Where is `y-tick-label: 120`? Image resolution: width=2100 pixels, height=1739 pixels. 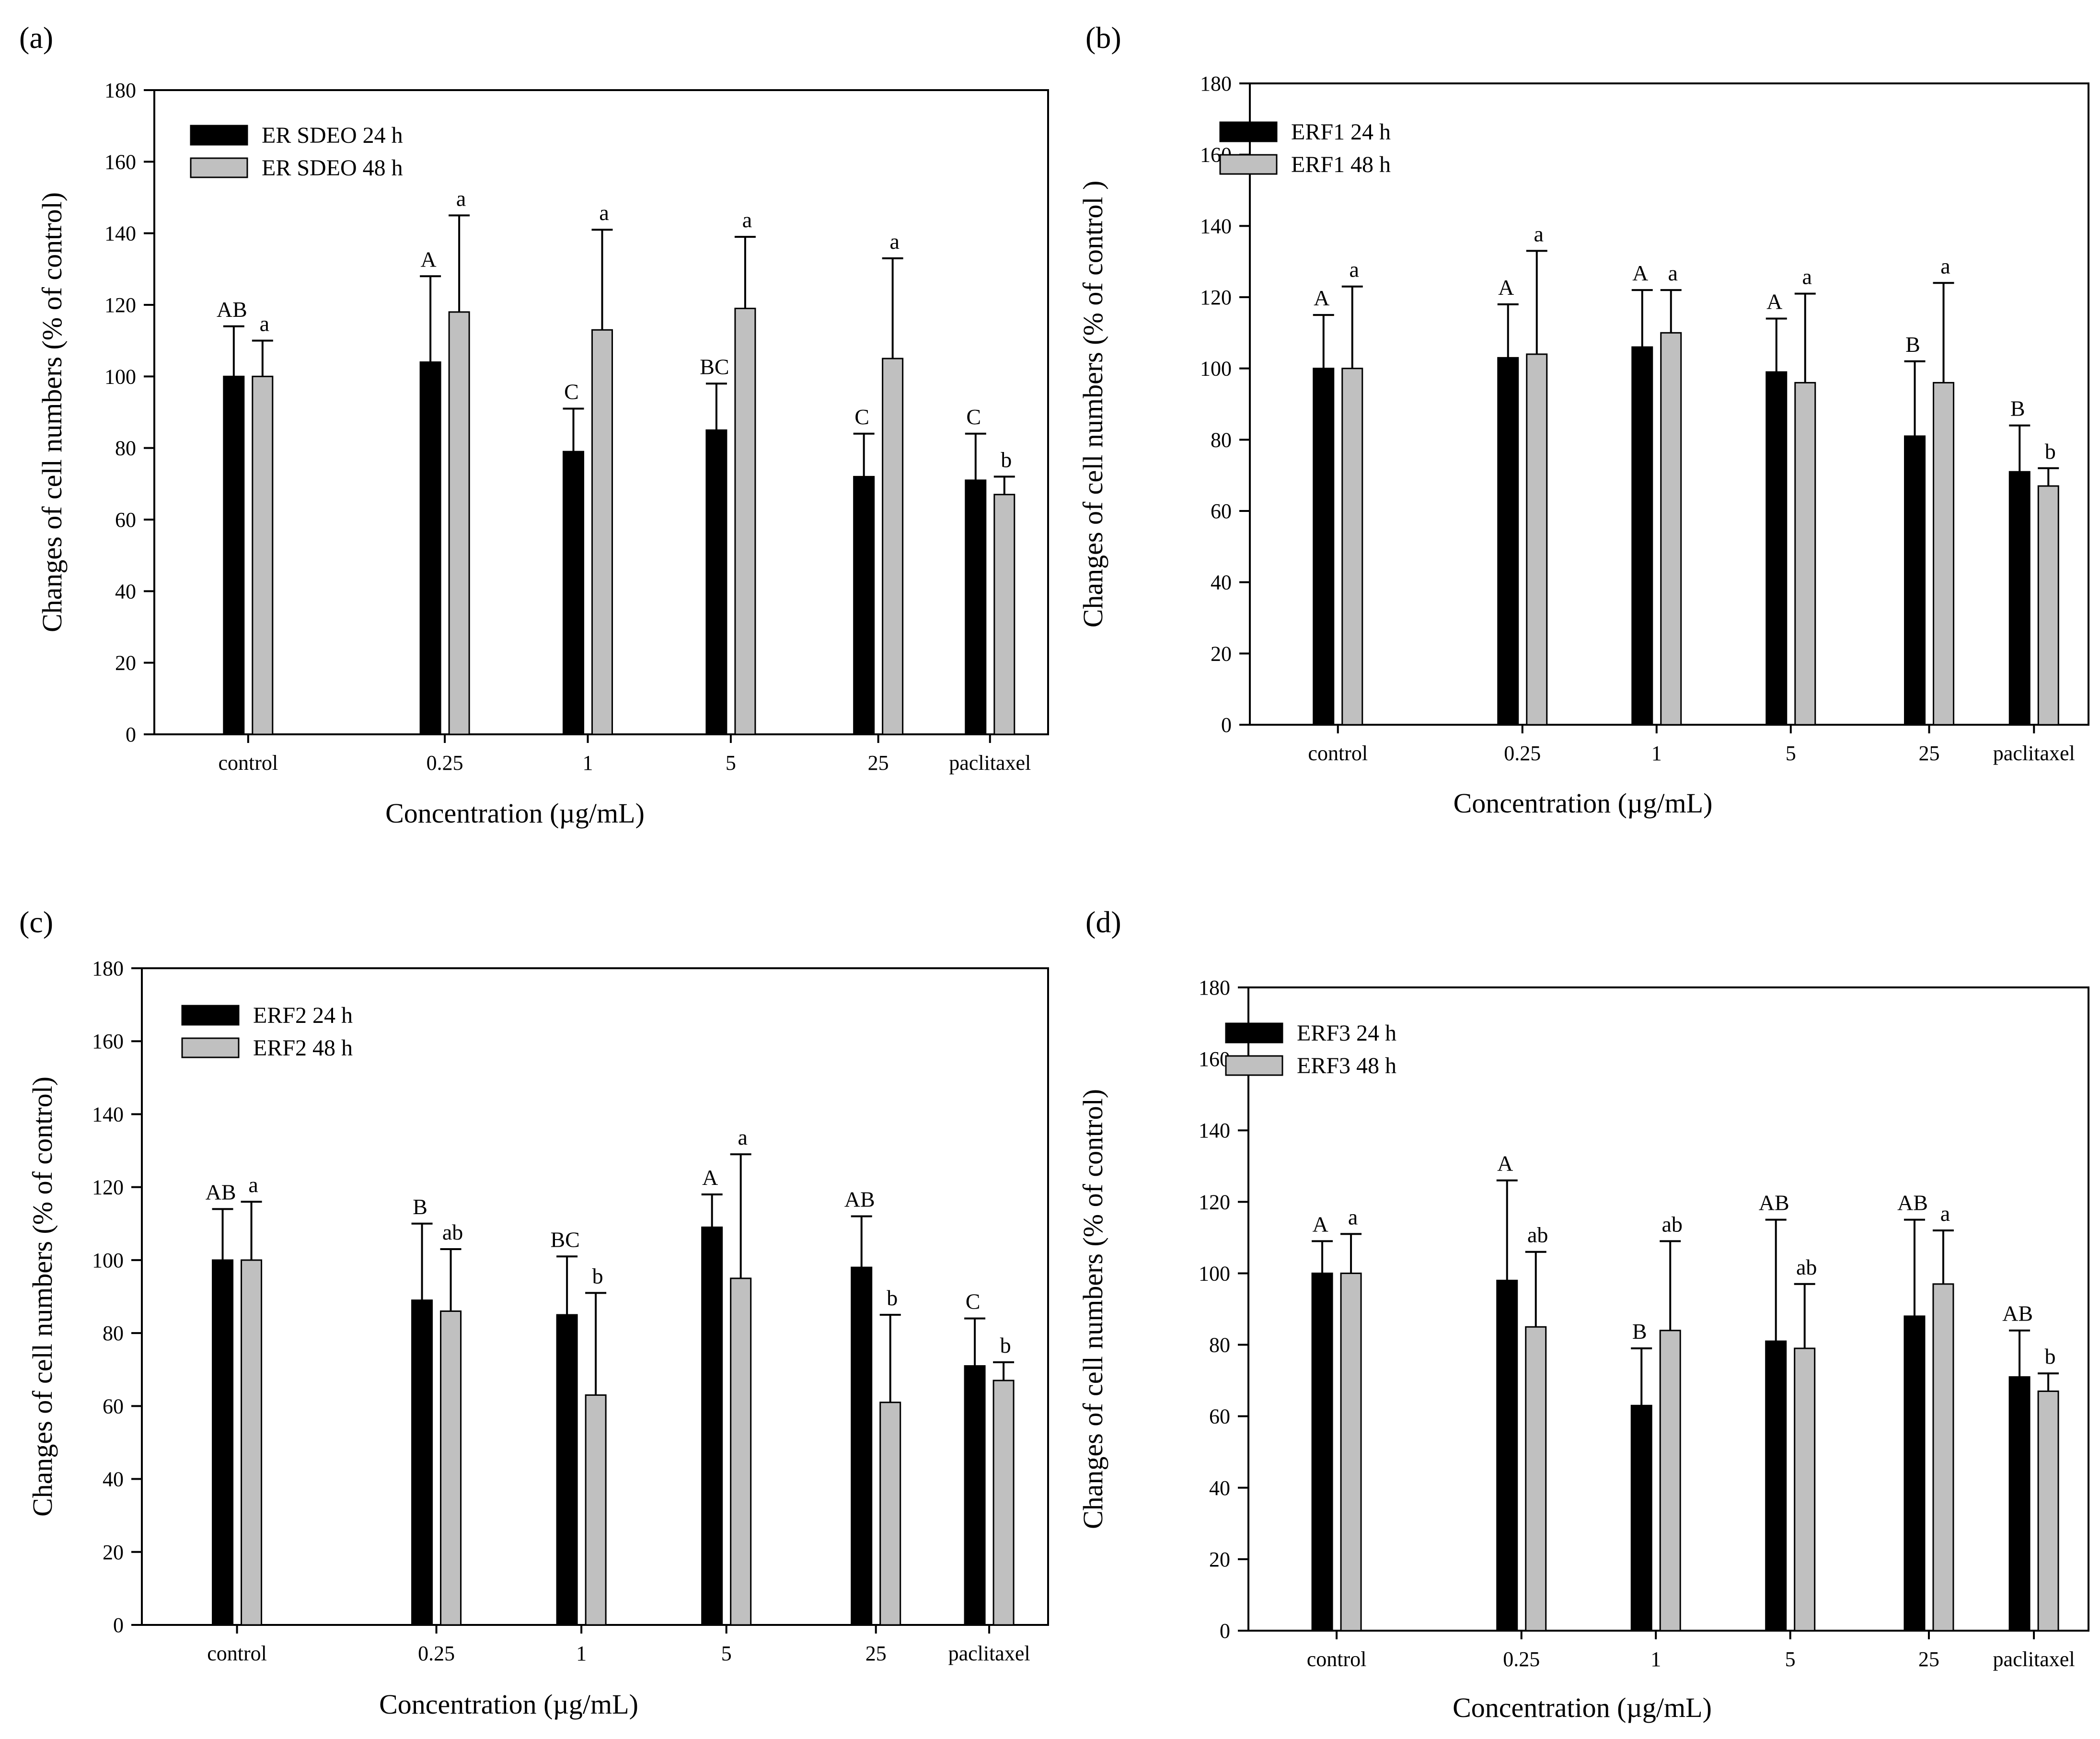 y-tick-label: 120 is located at coordinates (1216, 297).